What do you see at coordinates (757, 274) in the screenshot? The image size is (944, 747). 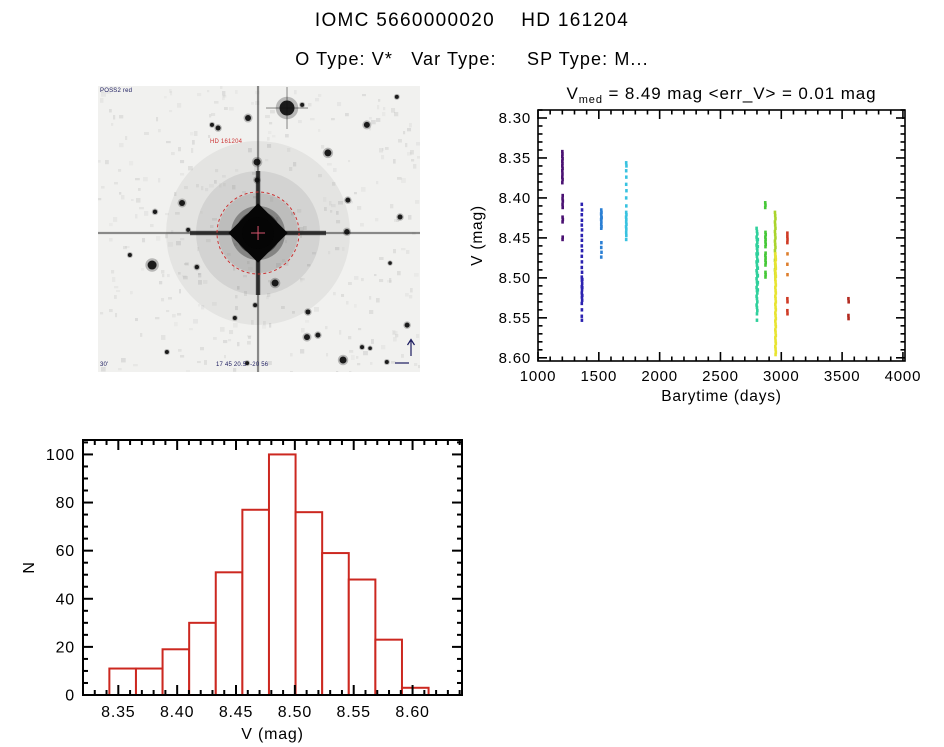 I see `series-epoch5-teal` at bounding box center [757, 274].